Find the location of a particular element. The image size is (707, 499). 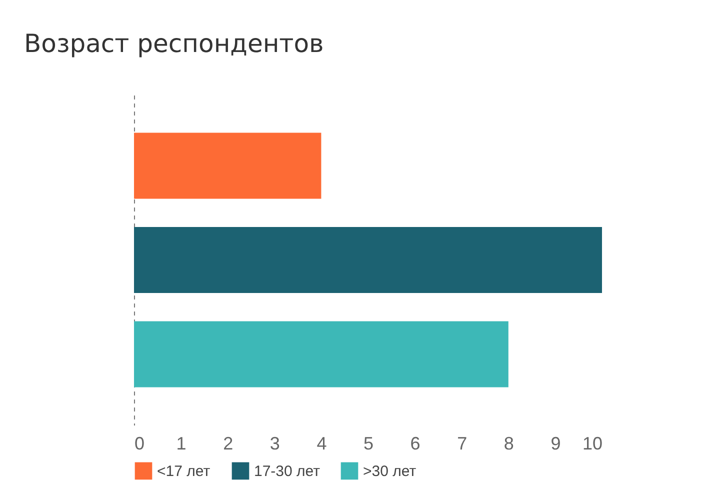

x-tick-label: 6 is located at coordinates (415, 444).